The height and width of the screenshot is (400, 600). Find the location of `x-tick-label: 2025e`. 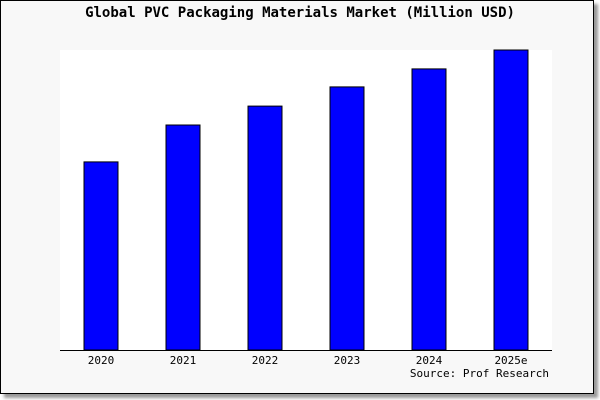

x-tick-label: 2025e is located at coordinates (510, 360).